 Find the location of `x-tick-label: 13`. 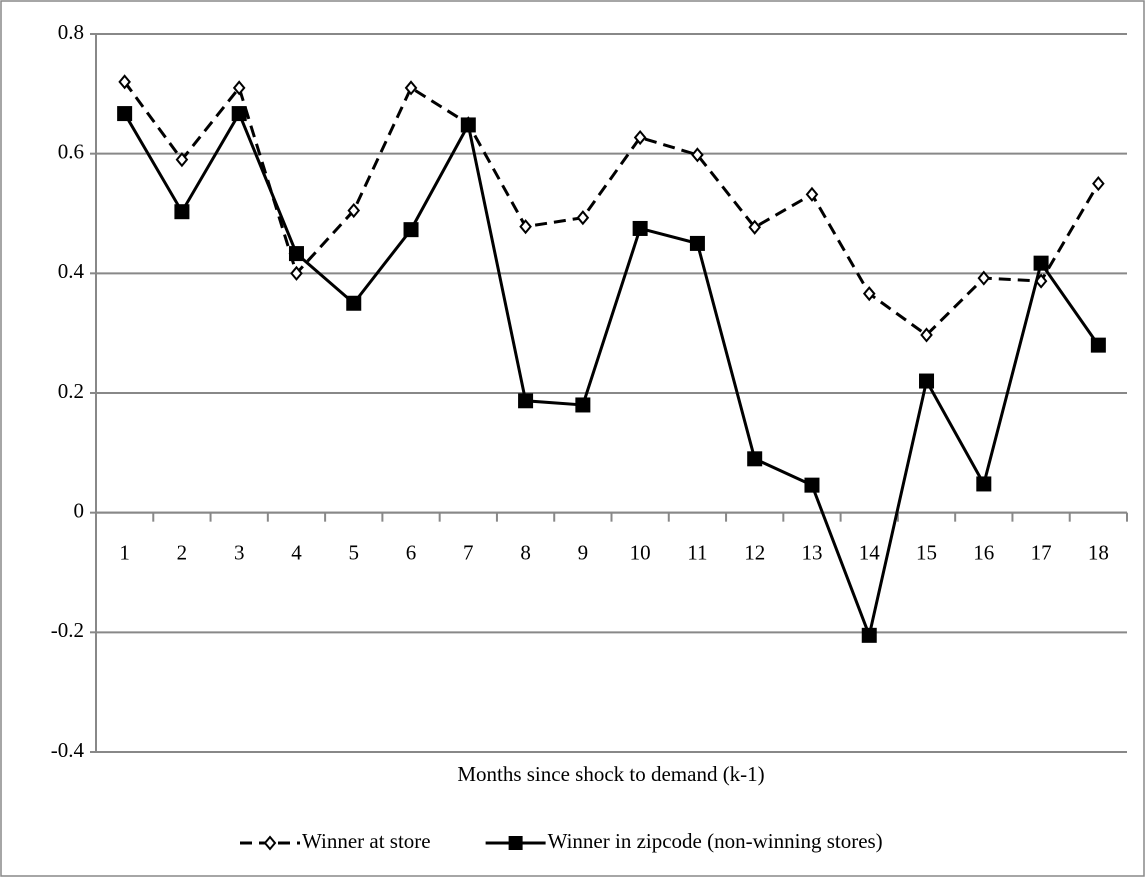

x-tick-label: 13 is located at coordinates (811, 552).